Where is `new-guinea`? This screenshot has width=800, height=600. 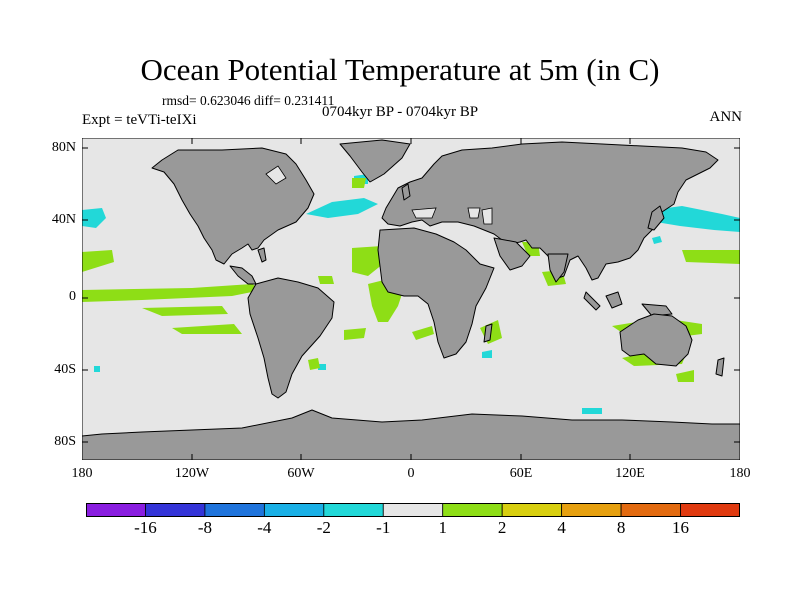
new-guinea is located at coordinates (657, 310).